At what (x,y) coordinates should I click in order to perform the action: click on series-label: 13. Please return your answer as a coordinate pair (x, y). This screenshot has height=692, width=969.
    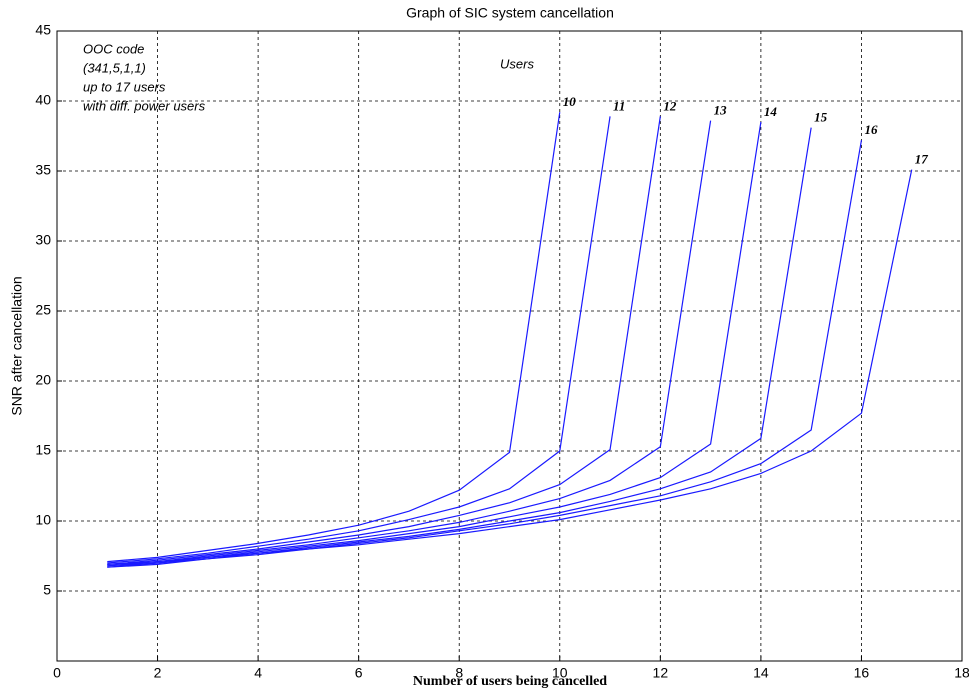
    Looking at the image, I should click on (721, 110).